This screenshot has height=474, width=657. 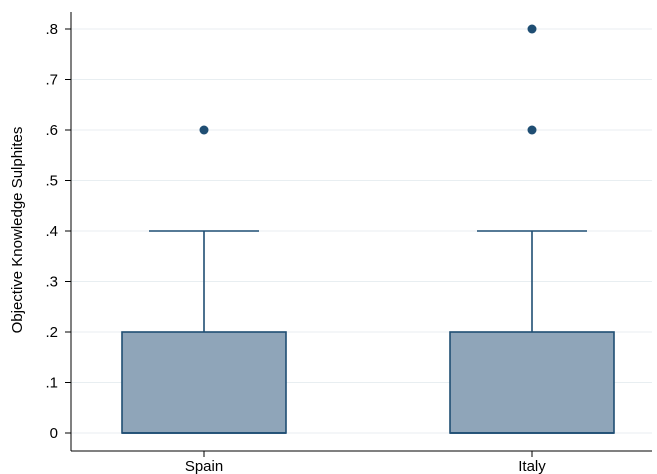 I want to click on y-tick-label: .1, so click(x=51, y=383).